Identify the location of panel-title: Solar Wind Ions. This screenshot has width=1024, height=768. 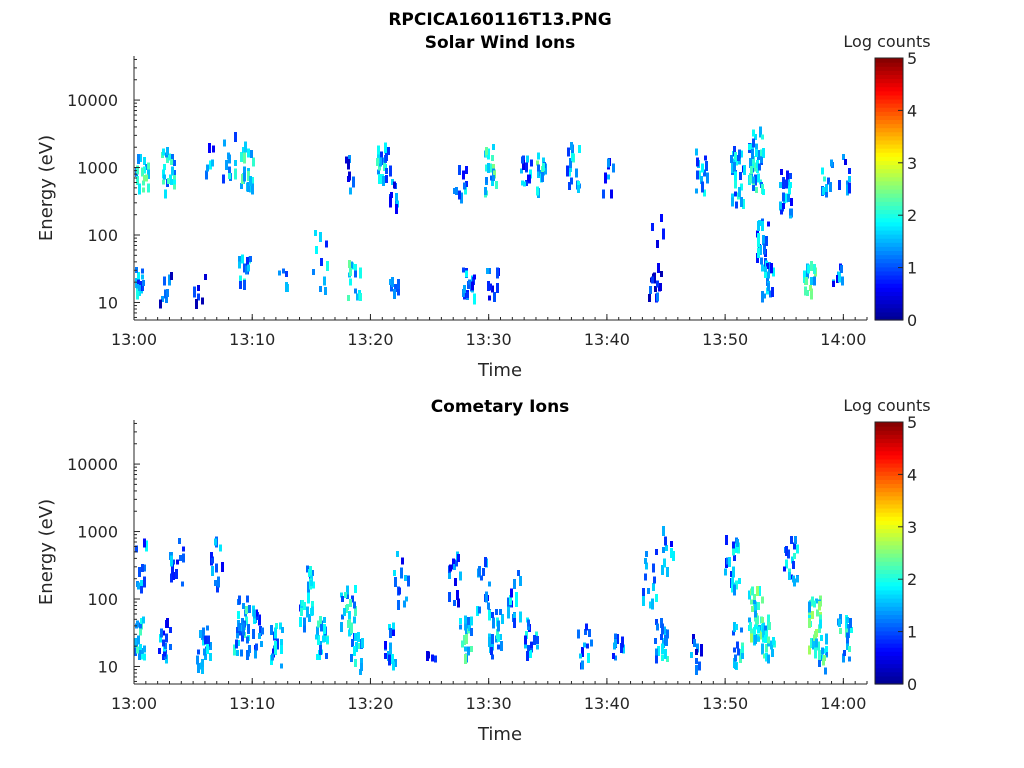
(500, 43).